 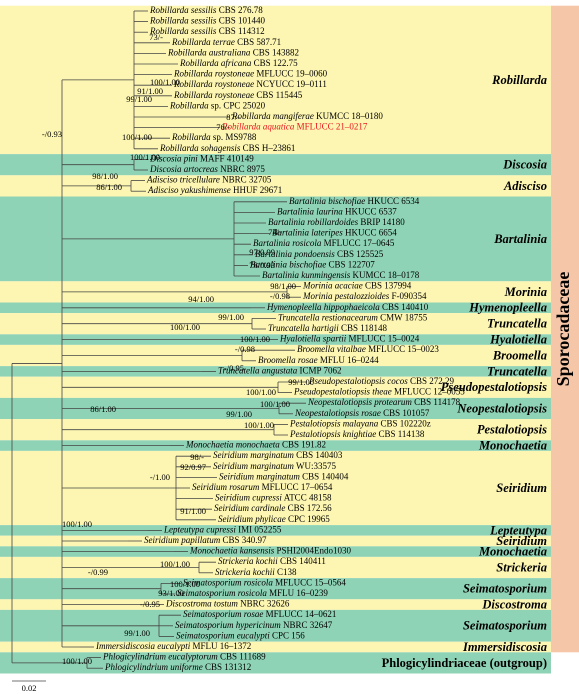 What do you see at coordinates (563, 329) in the screenshot?
I see `family-label: Sporocadaceae` at bounding box center [563, 329].